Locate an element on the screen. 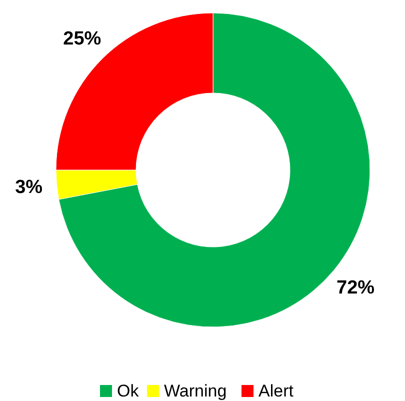 The image size is (405, 401). legend-label: Warning is located at coordinates (195, 391).